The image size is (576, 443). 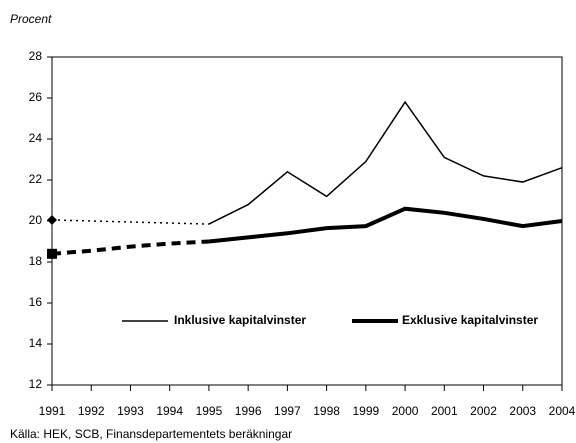 I want to click on y-tick-label: 20, so click(x=36, y=220).